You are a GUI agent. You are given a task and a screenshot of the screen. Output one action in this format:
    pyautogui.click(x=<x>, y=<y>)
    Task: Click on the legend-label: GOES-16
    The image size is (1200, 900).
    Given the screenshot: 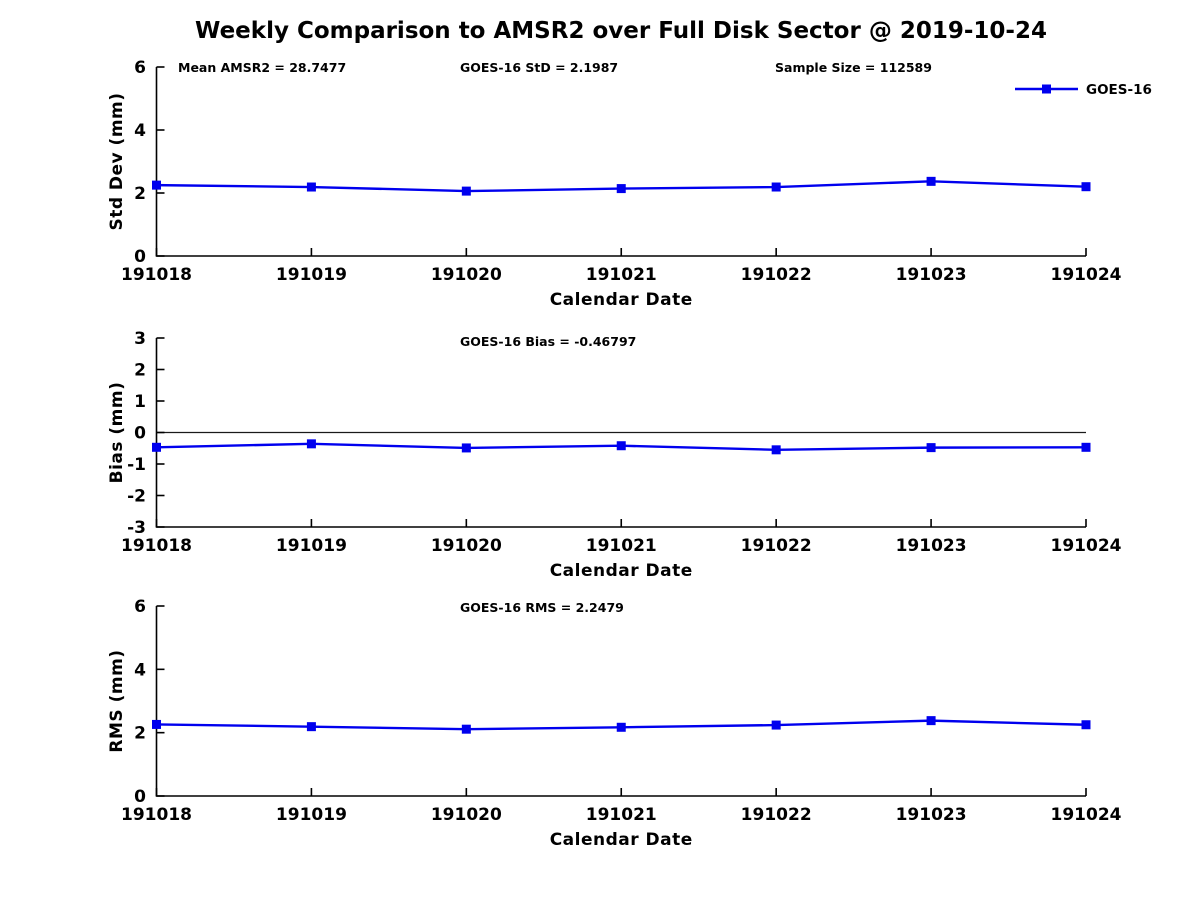 What is the action you would take?
    pyautogui.click(x=1119, y=90)
    